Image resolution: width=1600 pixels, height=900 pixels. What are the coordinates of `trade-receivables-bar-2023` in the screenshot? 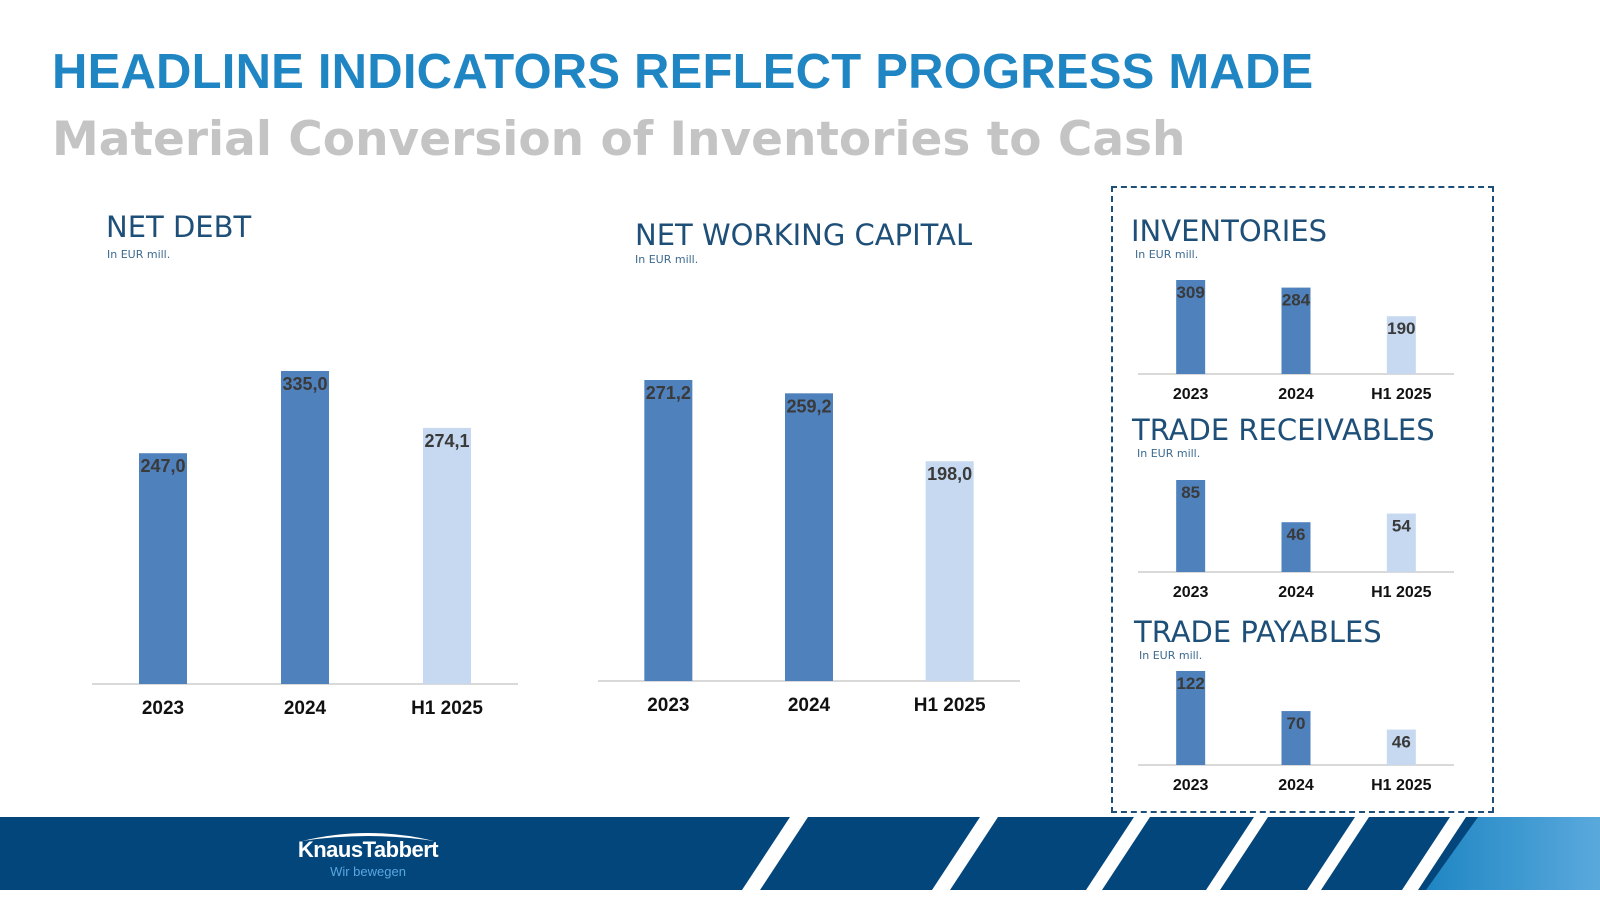 It's located at (1191, 526).